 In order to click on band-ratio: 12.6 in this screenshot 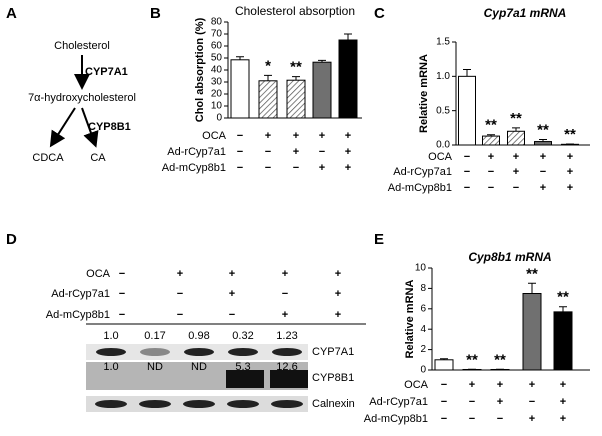, I will do `click(286, 367)`.